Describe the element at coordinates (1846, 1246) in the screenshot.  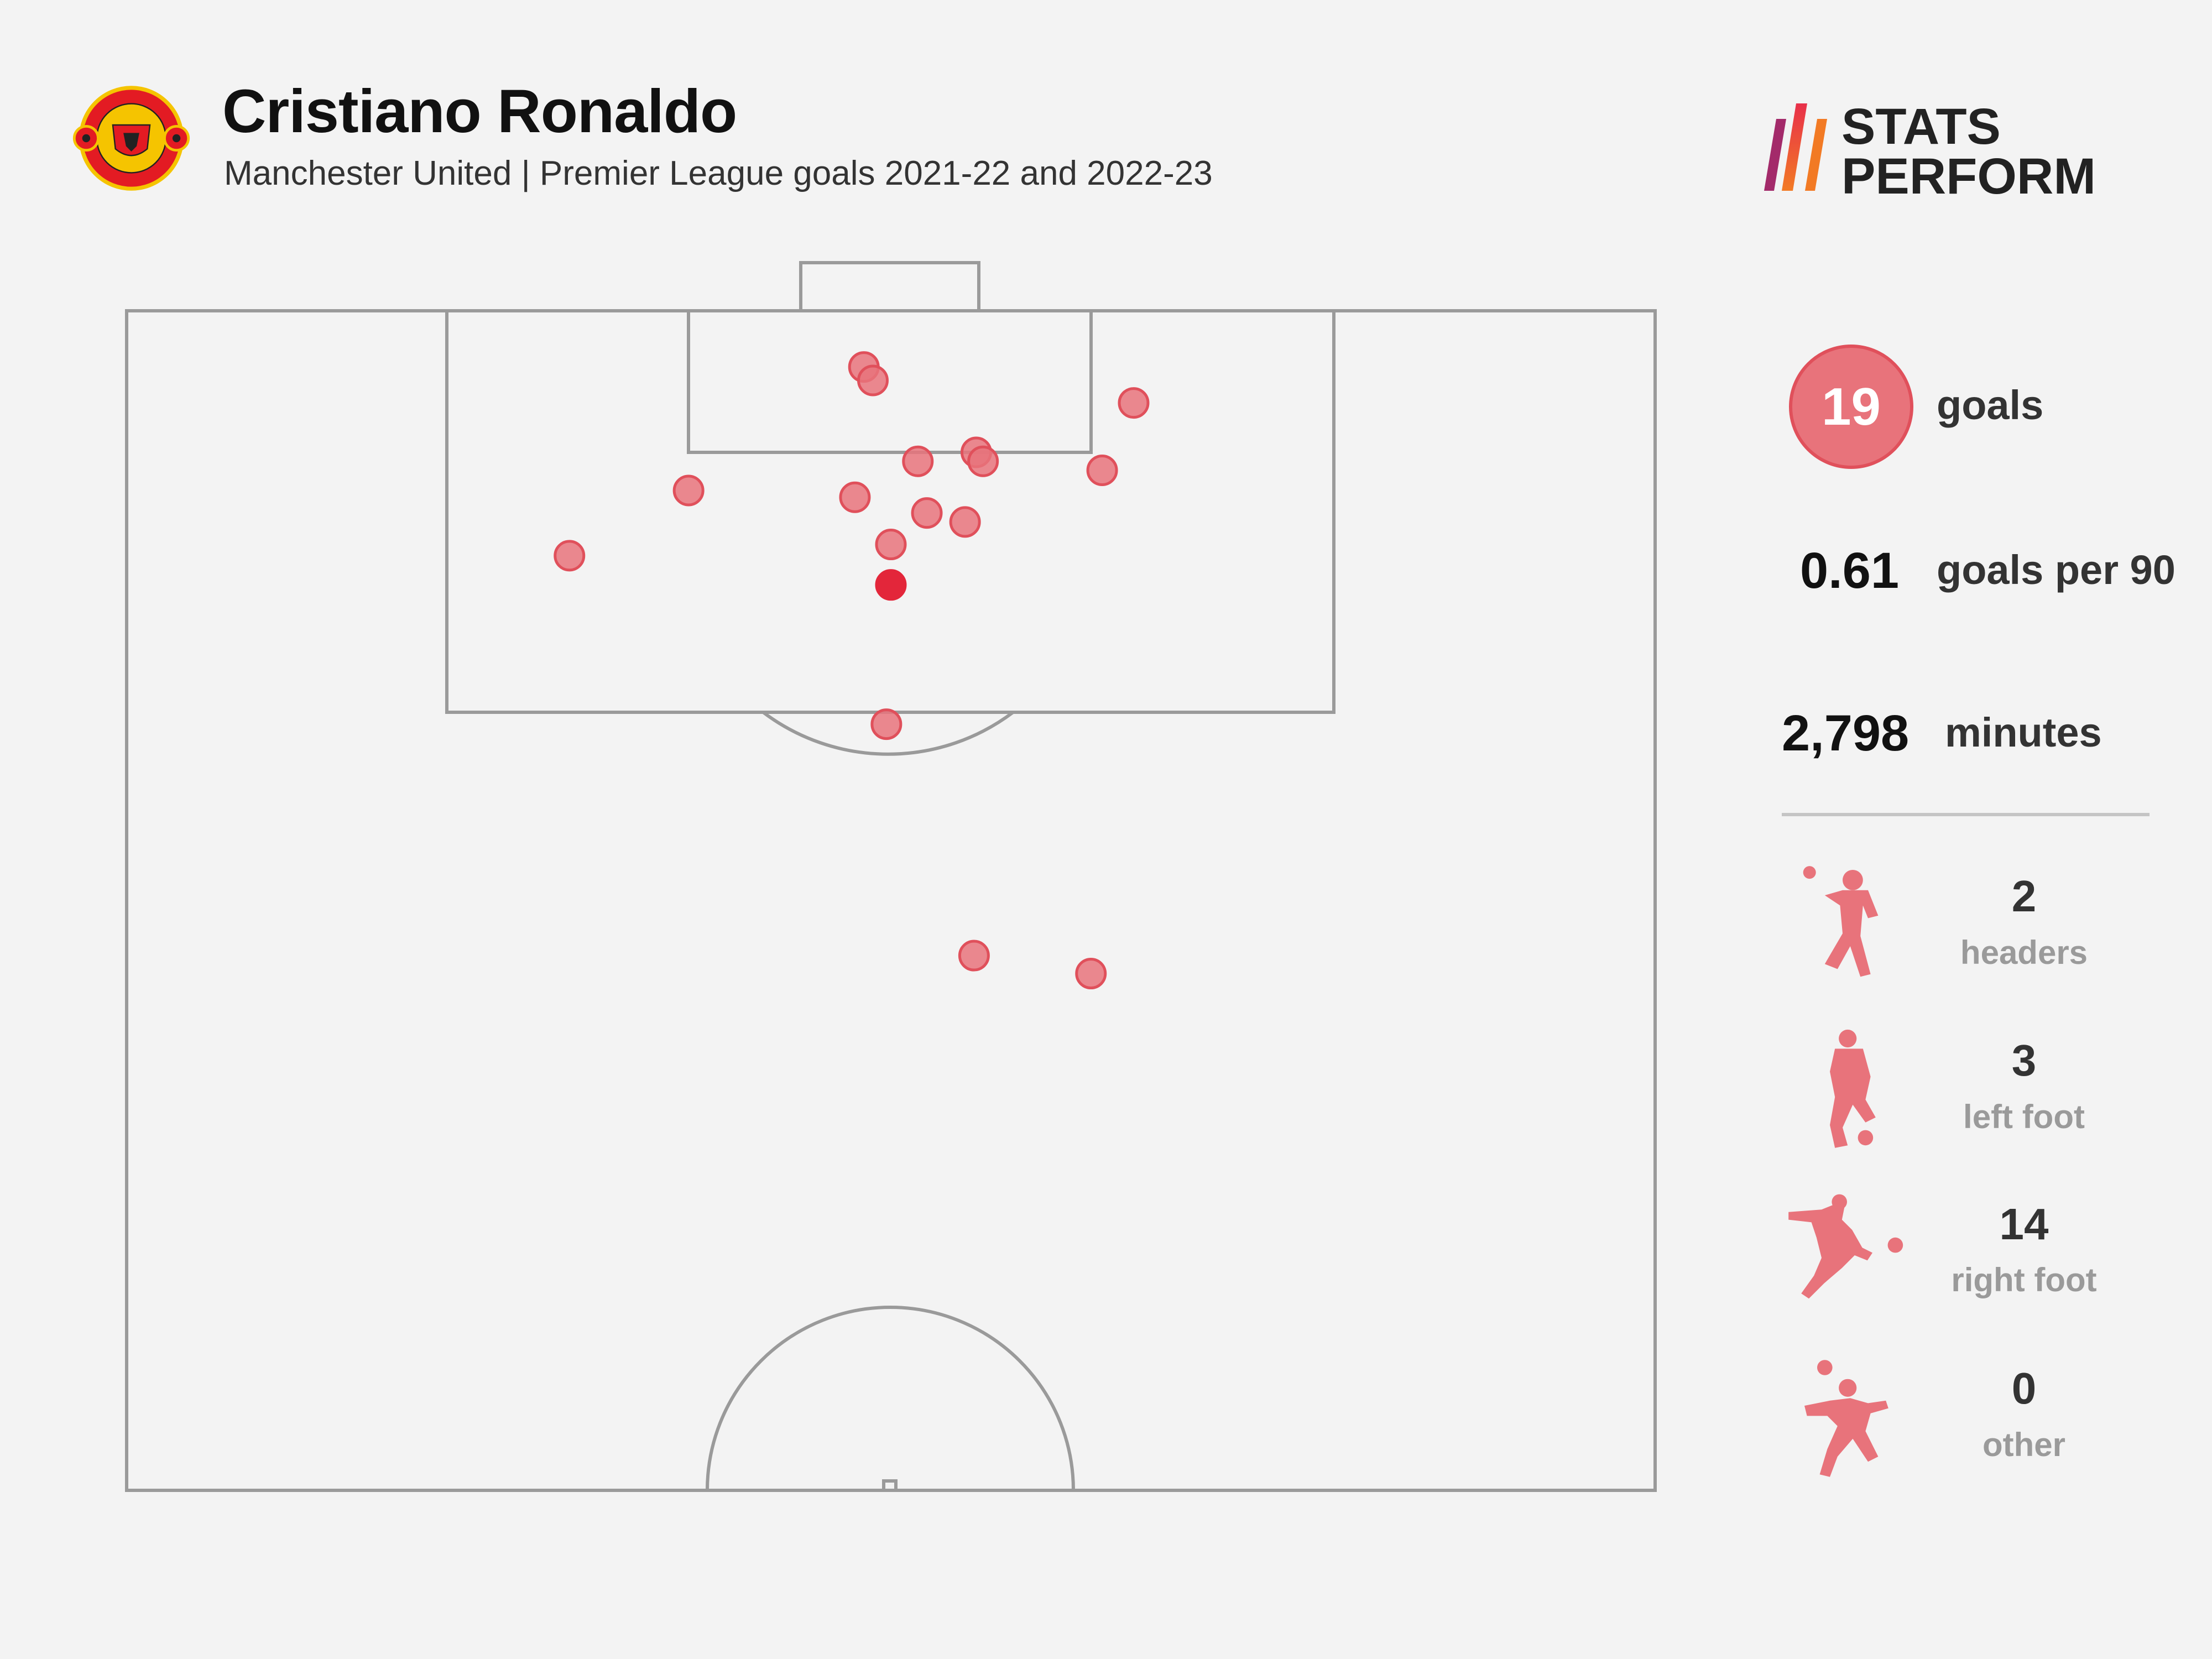
I see `right-foot-player-icon` at that location.